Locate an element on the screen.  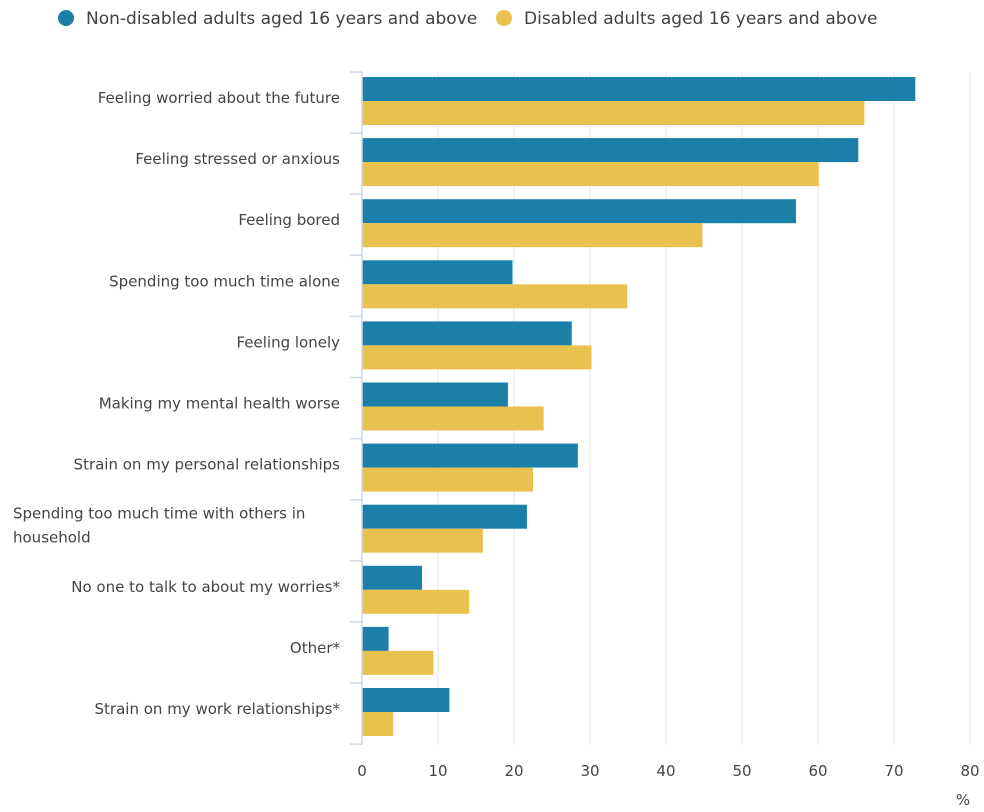
x-tick-label: 80 is located at coordinates (969, 771).